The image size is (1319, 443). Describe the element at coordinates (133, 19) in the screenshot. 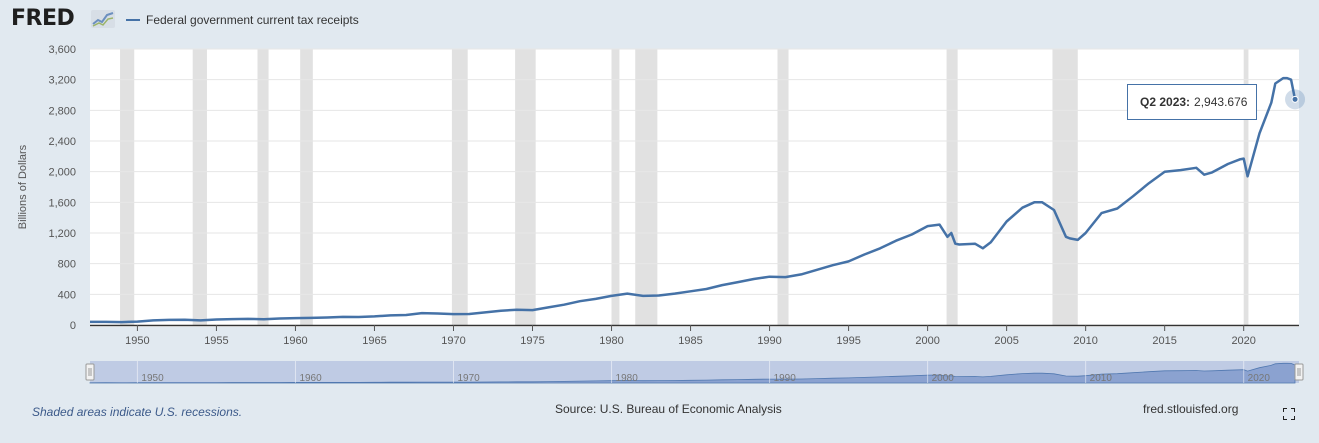

I see `legend-swatch` at that location.